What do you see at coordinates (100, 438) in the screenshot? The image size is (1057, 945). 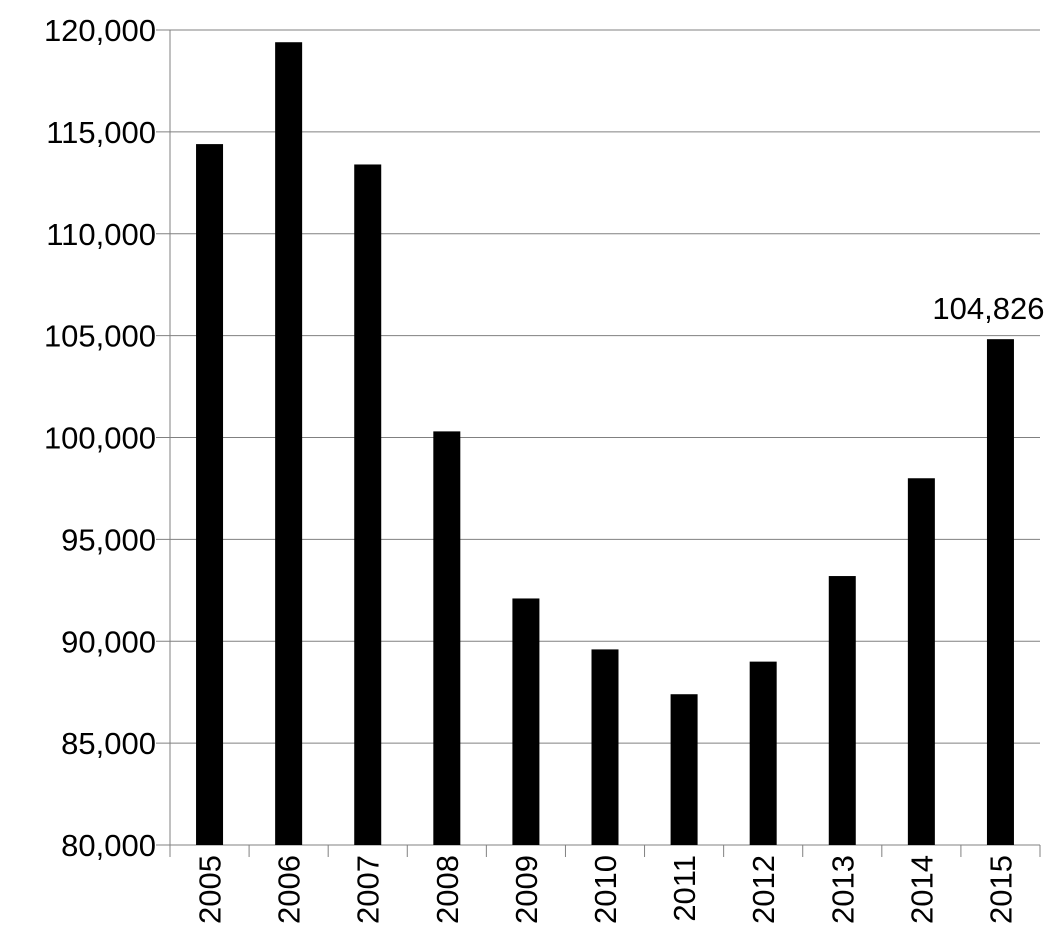 I see `y-tick-label: 100,000` at bounding box center [100, 438].